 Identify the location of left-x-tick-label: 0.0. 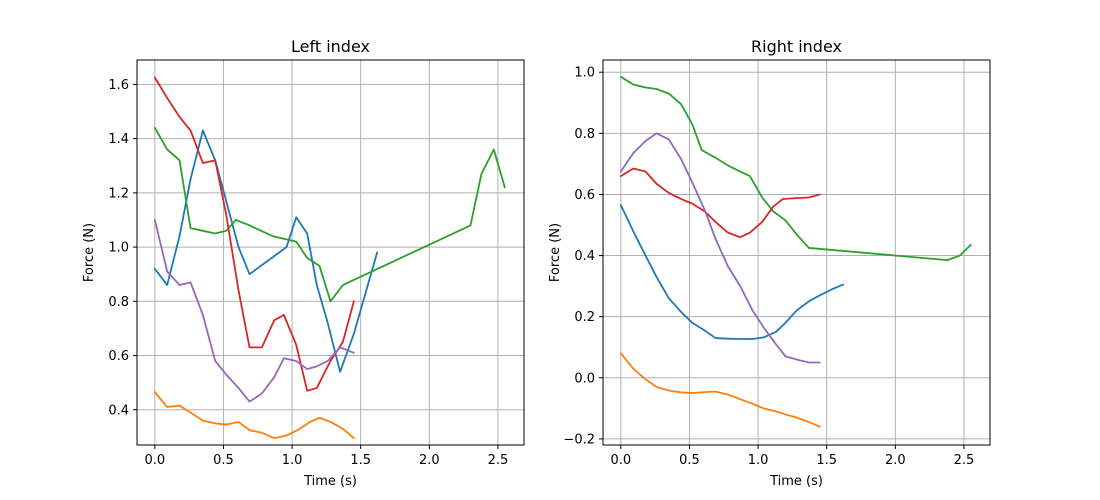
(154, 460).